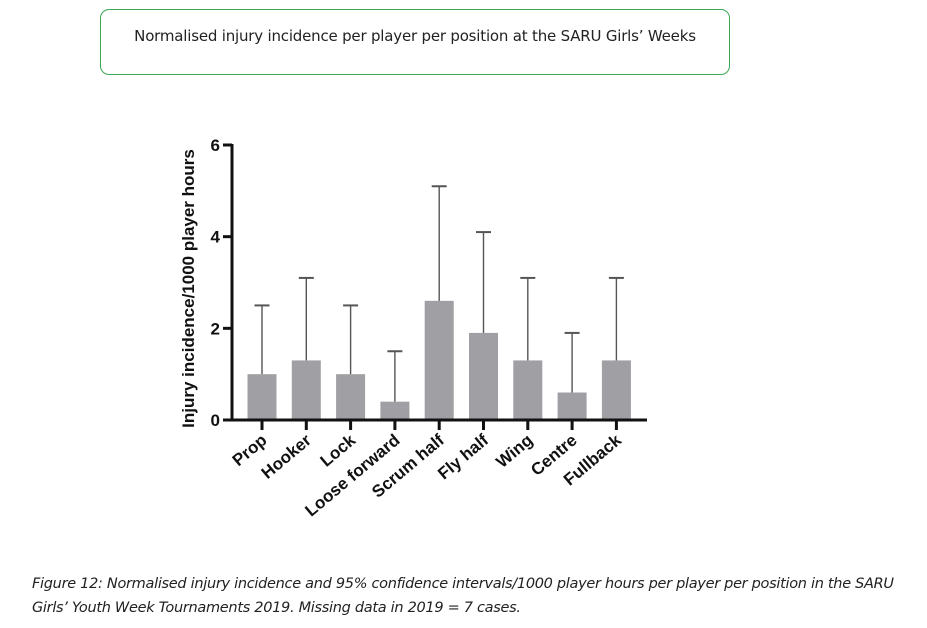 The width and height of the screenshot is (927, 628). What do you see at coordinates (221, 283) in the screenshot?
I see `y-ticks-group: 0 2 4 6` at bounding box center [221, 283].